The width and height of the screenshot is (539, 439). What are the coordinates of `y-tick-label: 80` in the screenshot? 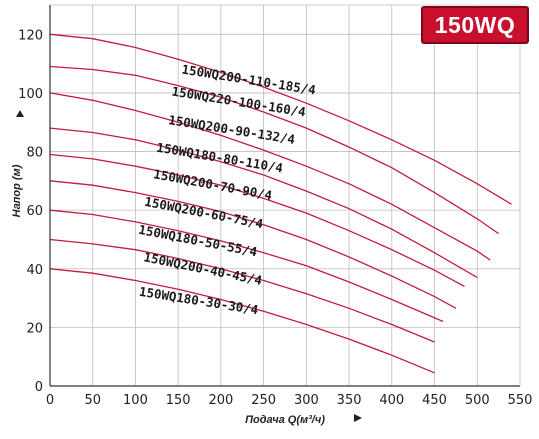 It's located at (34, 153).